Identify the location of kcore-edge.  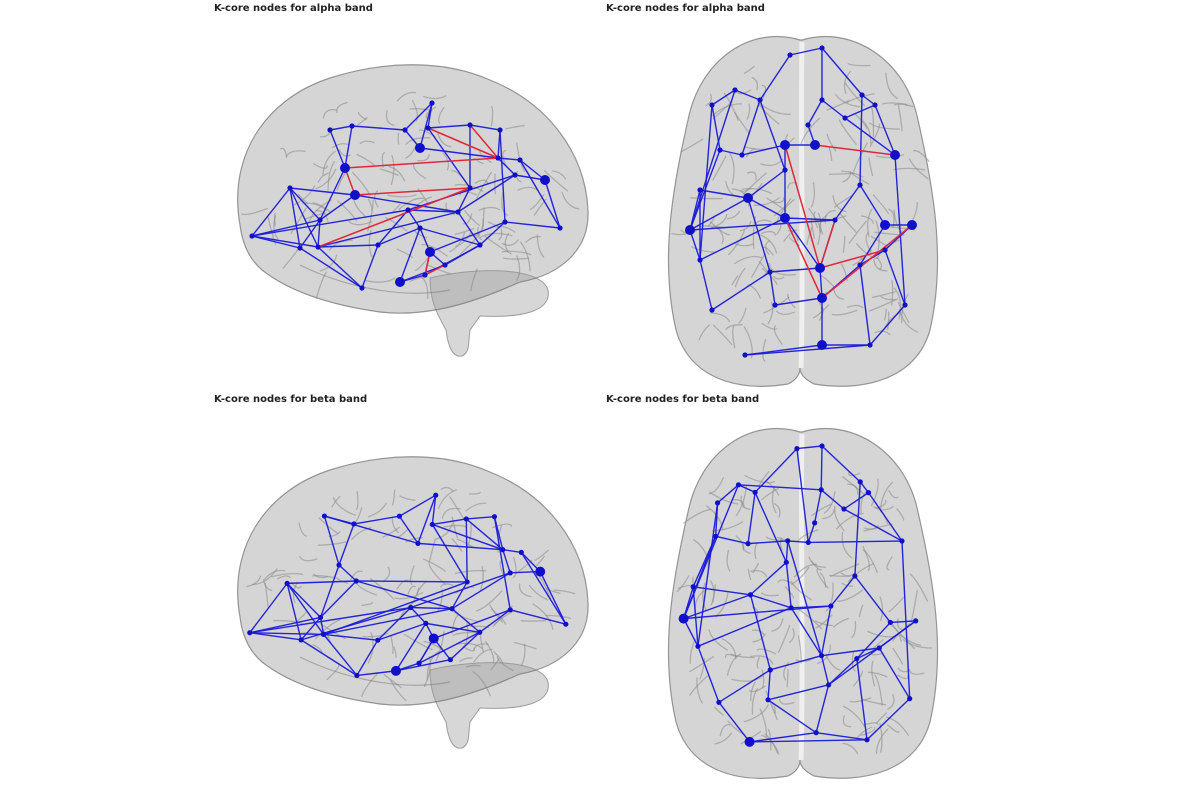
(484, 141).